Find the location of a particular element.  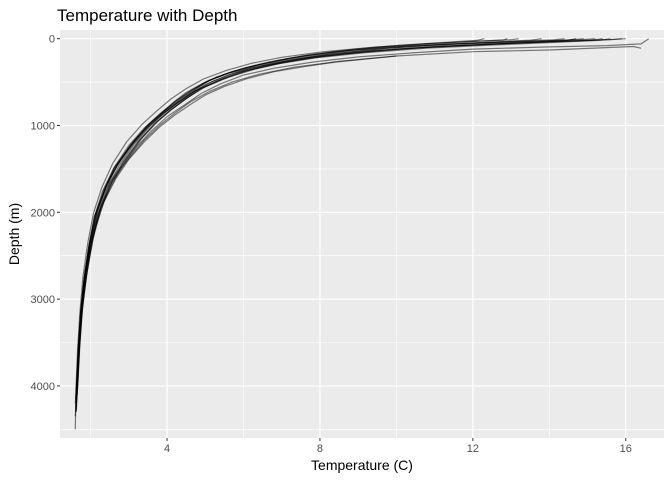

x-tick-label: 16 is located at coordinates (626, 449).